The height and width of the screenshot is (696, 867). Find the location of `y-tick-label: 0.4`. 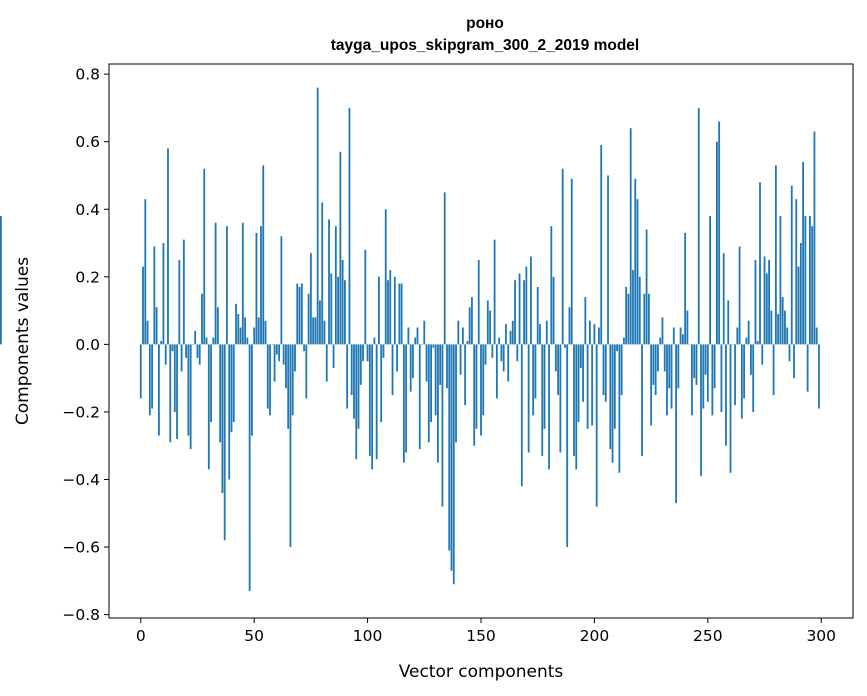

y-tick-label: 0.4 is located at coordinates (87, 210).